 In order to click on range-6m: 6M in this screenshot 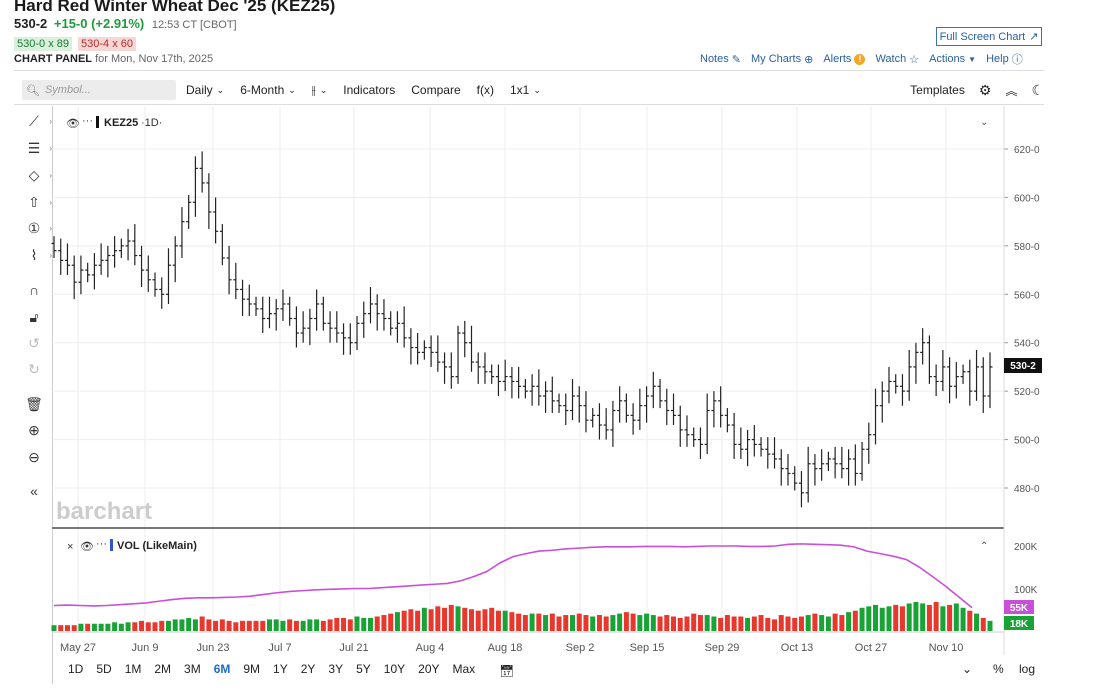, I will do `click(222, 669)`.